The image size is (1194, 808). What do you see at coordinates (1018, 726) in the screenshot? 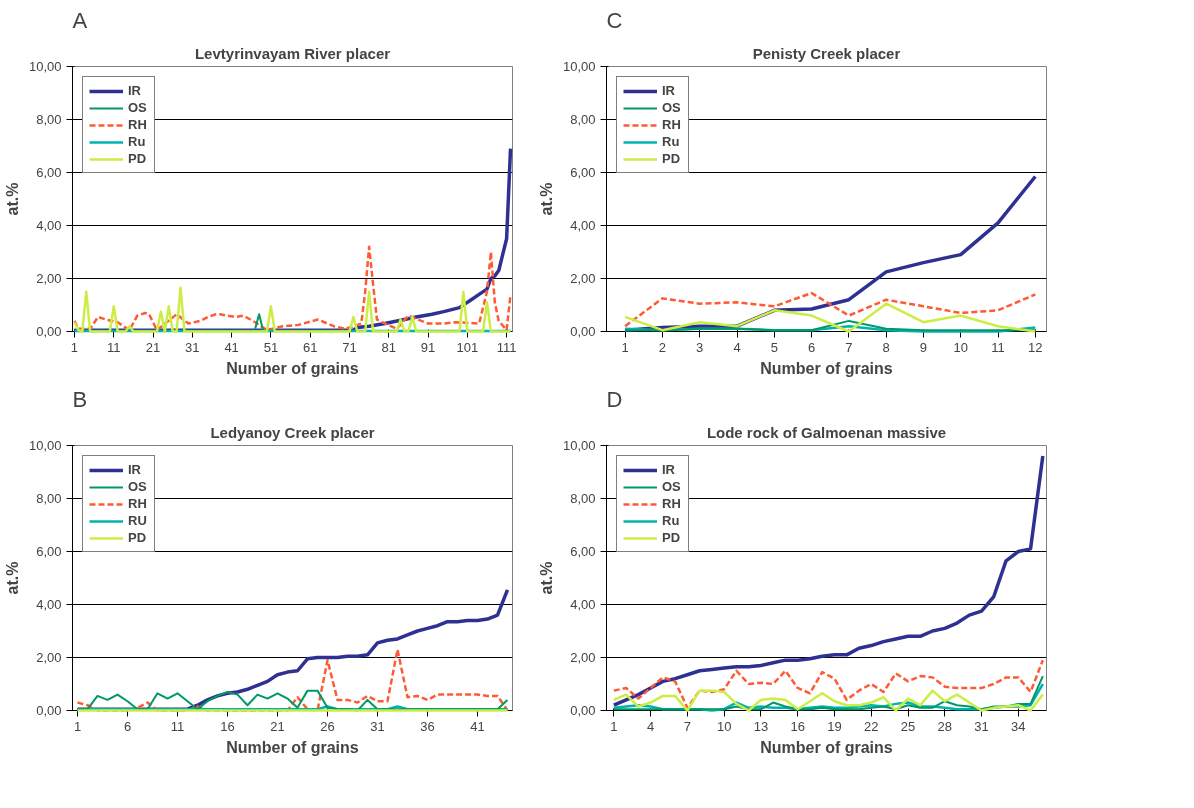
I see `x-tick-label: 34` at bounding box center [1018, 726].